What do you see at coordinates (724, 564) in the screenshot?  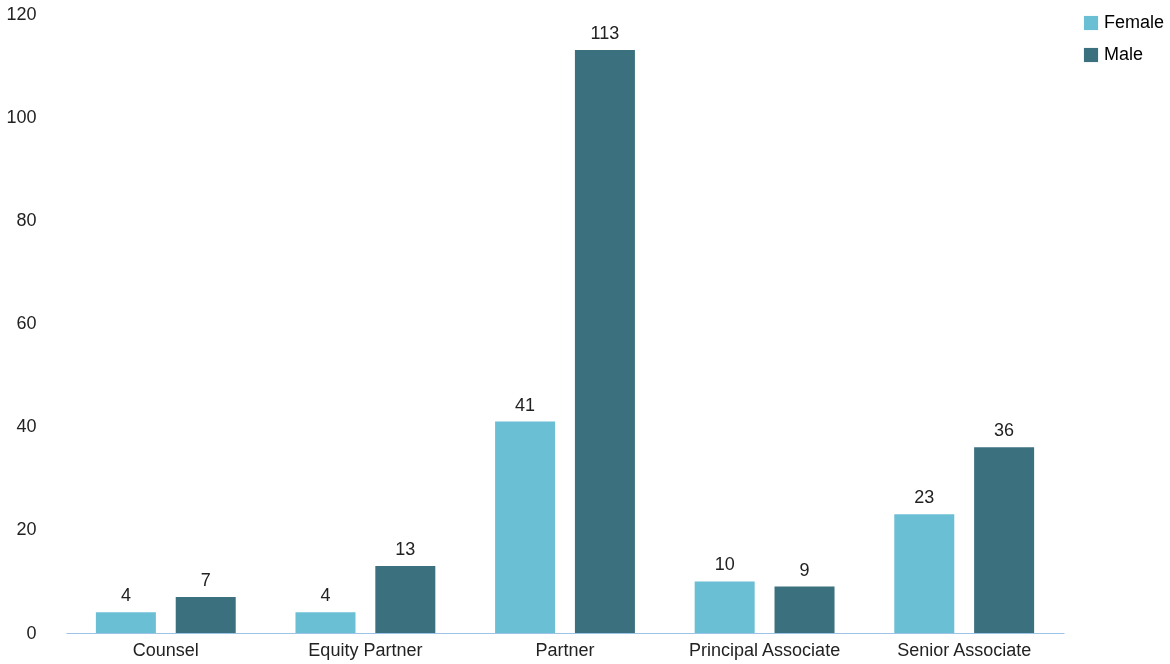 I see `data-label: 10` at bounding box center [724, 564].